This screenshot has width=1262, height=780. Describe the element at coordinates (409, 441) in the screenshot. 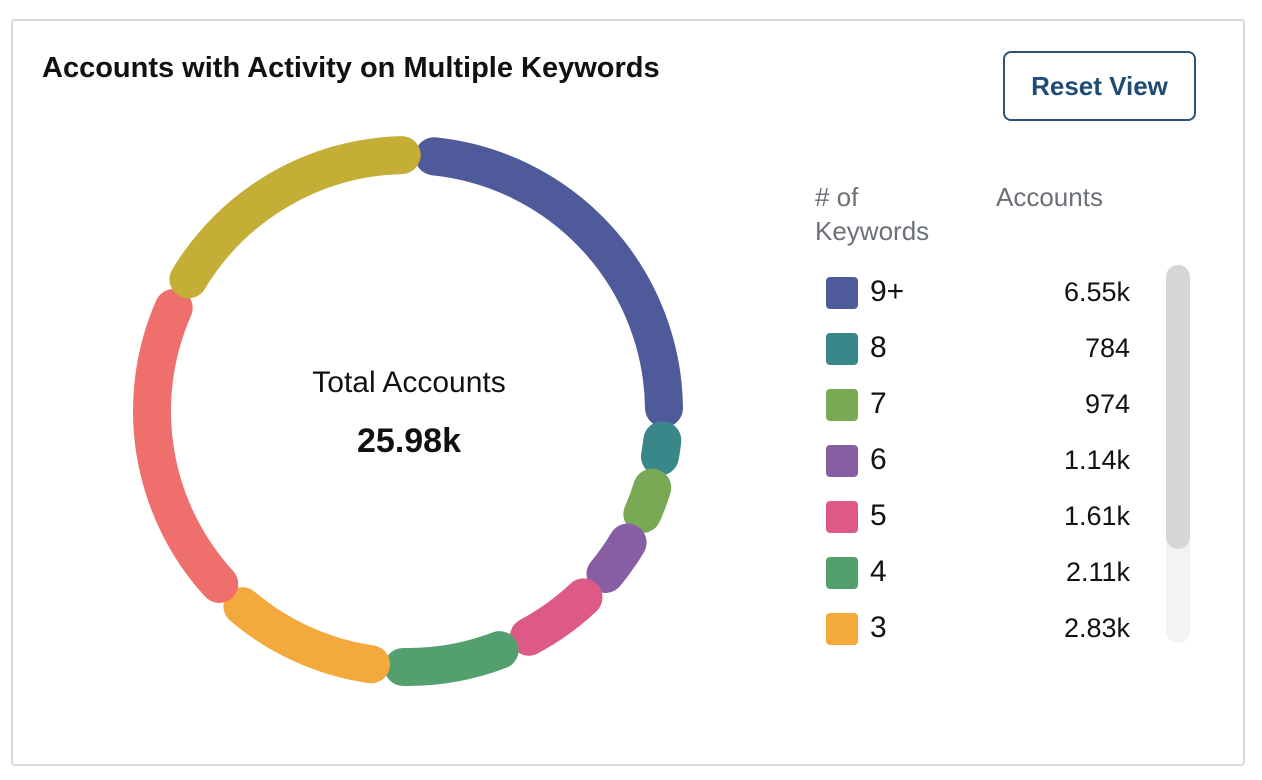

I see `total-accounts-value: 25.98k` at that location.